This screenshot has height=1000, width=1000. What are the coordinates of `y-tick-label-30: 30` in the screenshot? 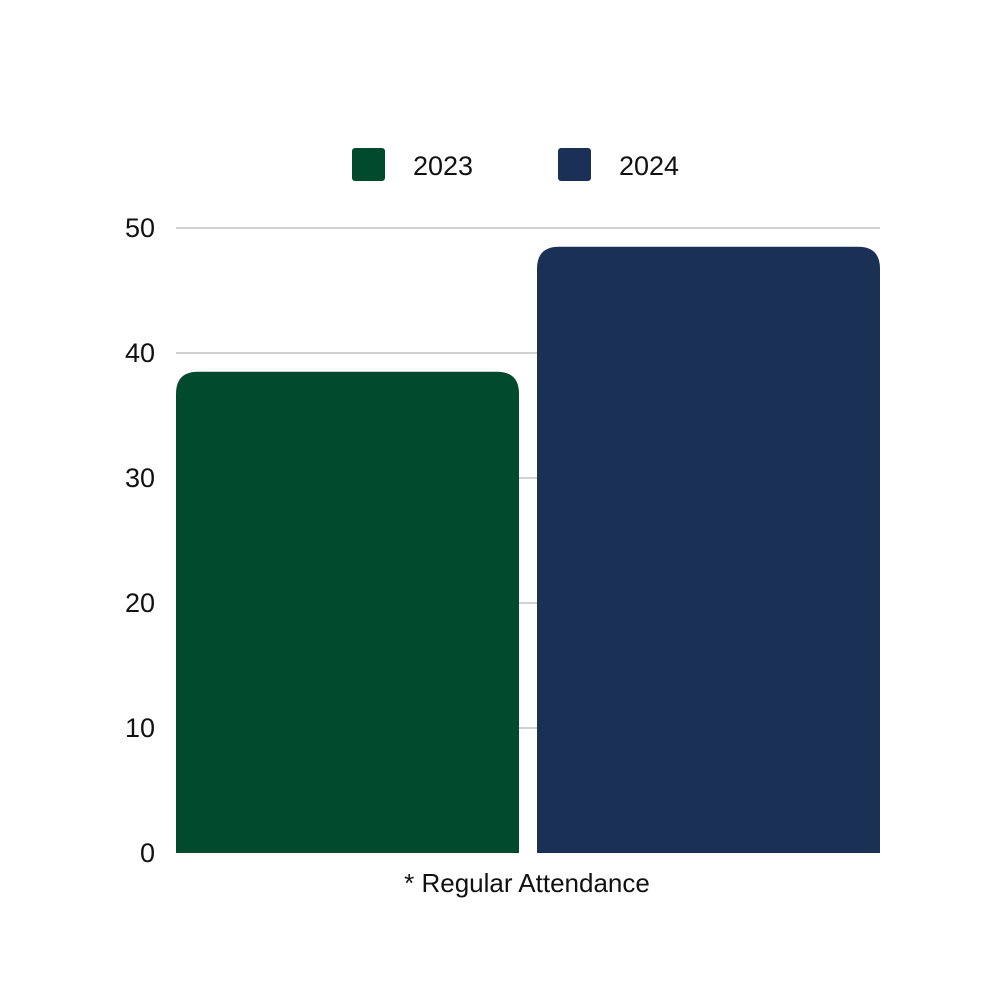 It's located at (140, 478).